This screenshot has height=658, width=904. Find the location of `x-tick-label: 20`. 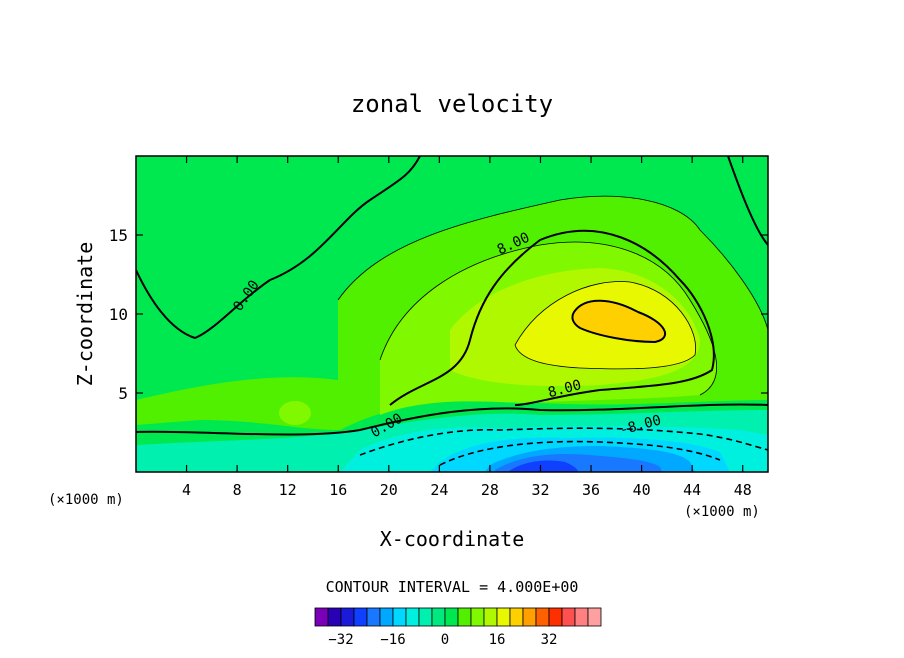

x-tick-label: 20 is located at coordinates (389, 490).